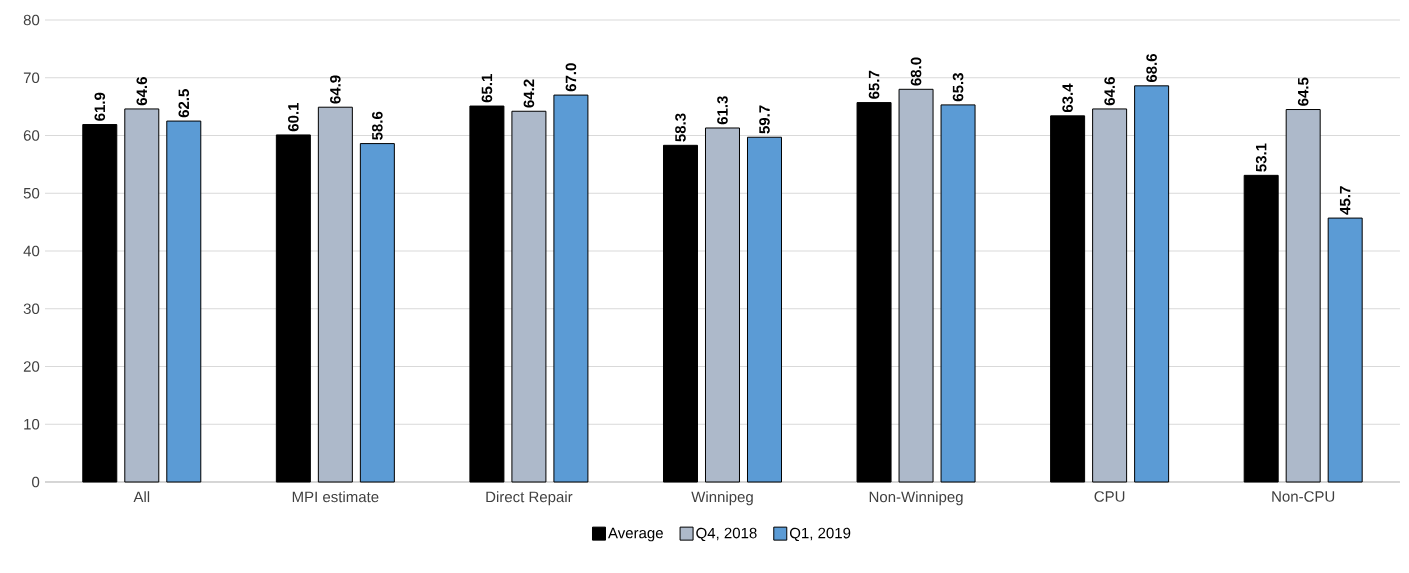 The image size is (1409, 573). I want to click on legend-label: Average, so click(635, 534).